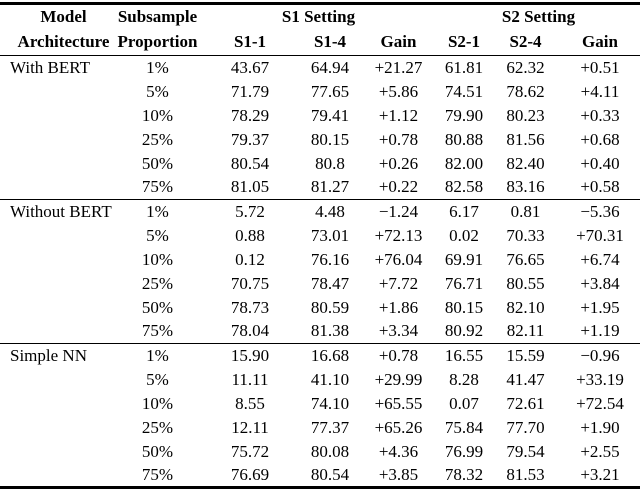 This screenshot has height=501, width=640. What do you see at coordinates (320, 140) in the screenshot?
I see `table-row: 25% 79.37 80.15 +0.78 80.88 81.56 +0.68` at bounding box center [320, 140].